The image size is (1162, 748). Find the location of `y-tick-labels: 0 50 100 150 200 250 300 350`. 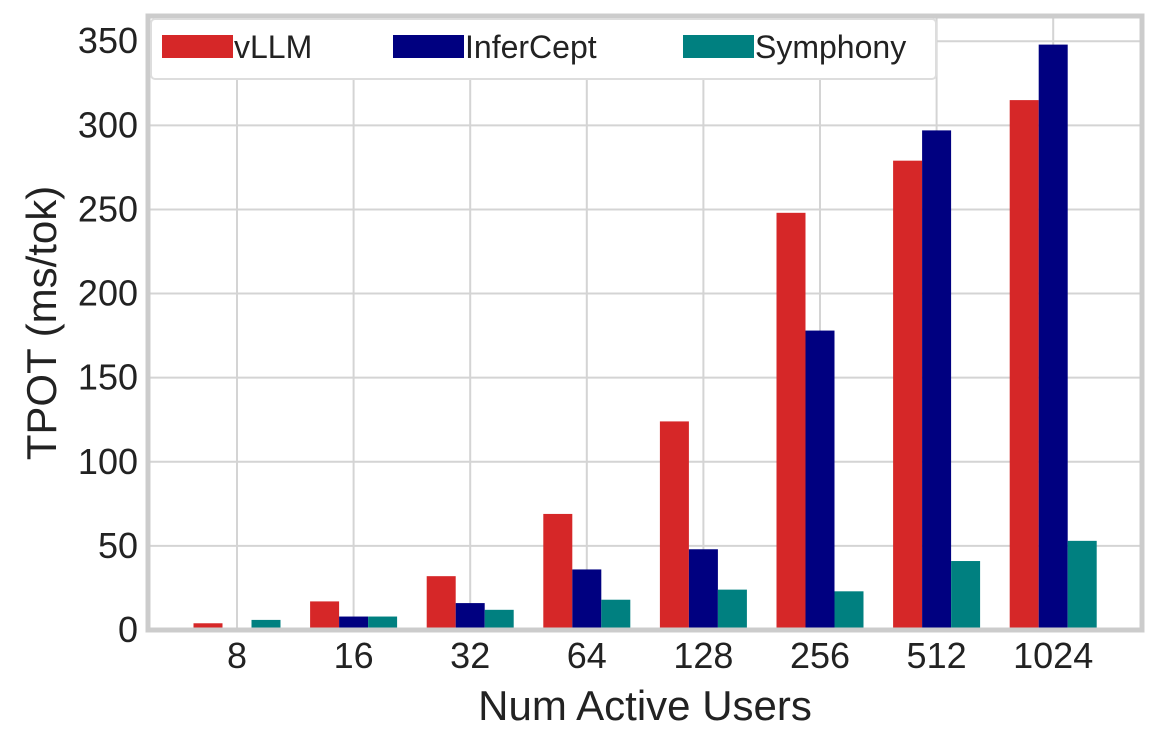

y-tick-labels: 0 50 100 150 200 250 300 350 is located at coordinates (108, 335).